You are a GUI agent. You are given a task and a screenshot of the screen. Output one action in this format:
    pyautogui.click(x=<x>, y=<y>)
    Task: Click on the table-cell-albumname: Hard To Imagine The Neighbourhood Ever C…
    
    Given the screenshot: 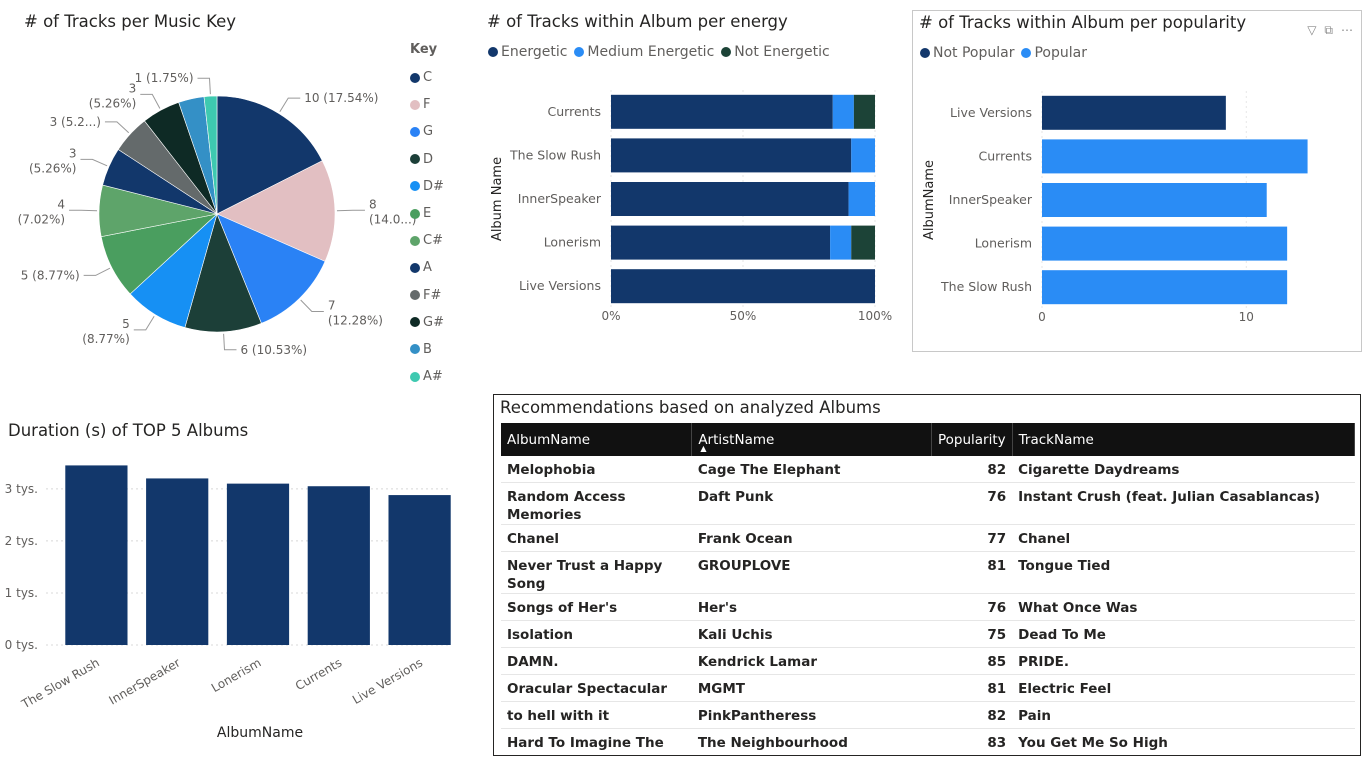 What is the action you would take?
    pyautogui.click(x=585, y=745)
    